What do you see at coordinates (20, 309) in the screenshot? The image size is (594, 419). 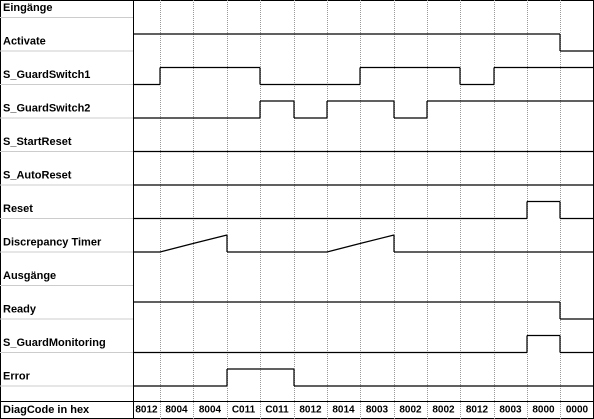 I see `row-label: Ready` at bounding box center [20, 309].